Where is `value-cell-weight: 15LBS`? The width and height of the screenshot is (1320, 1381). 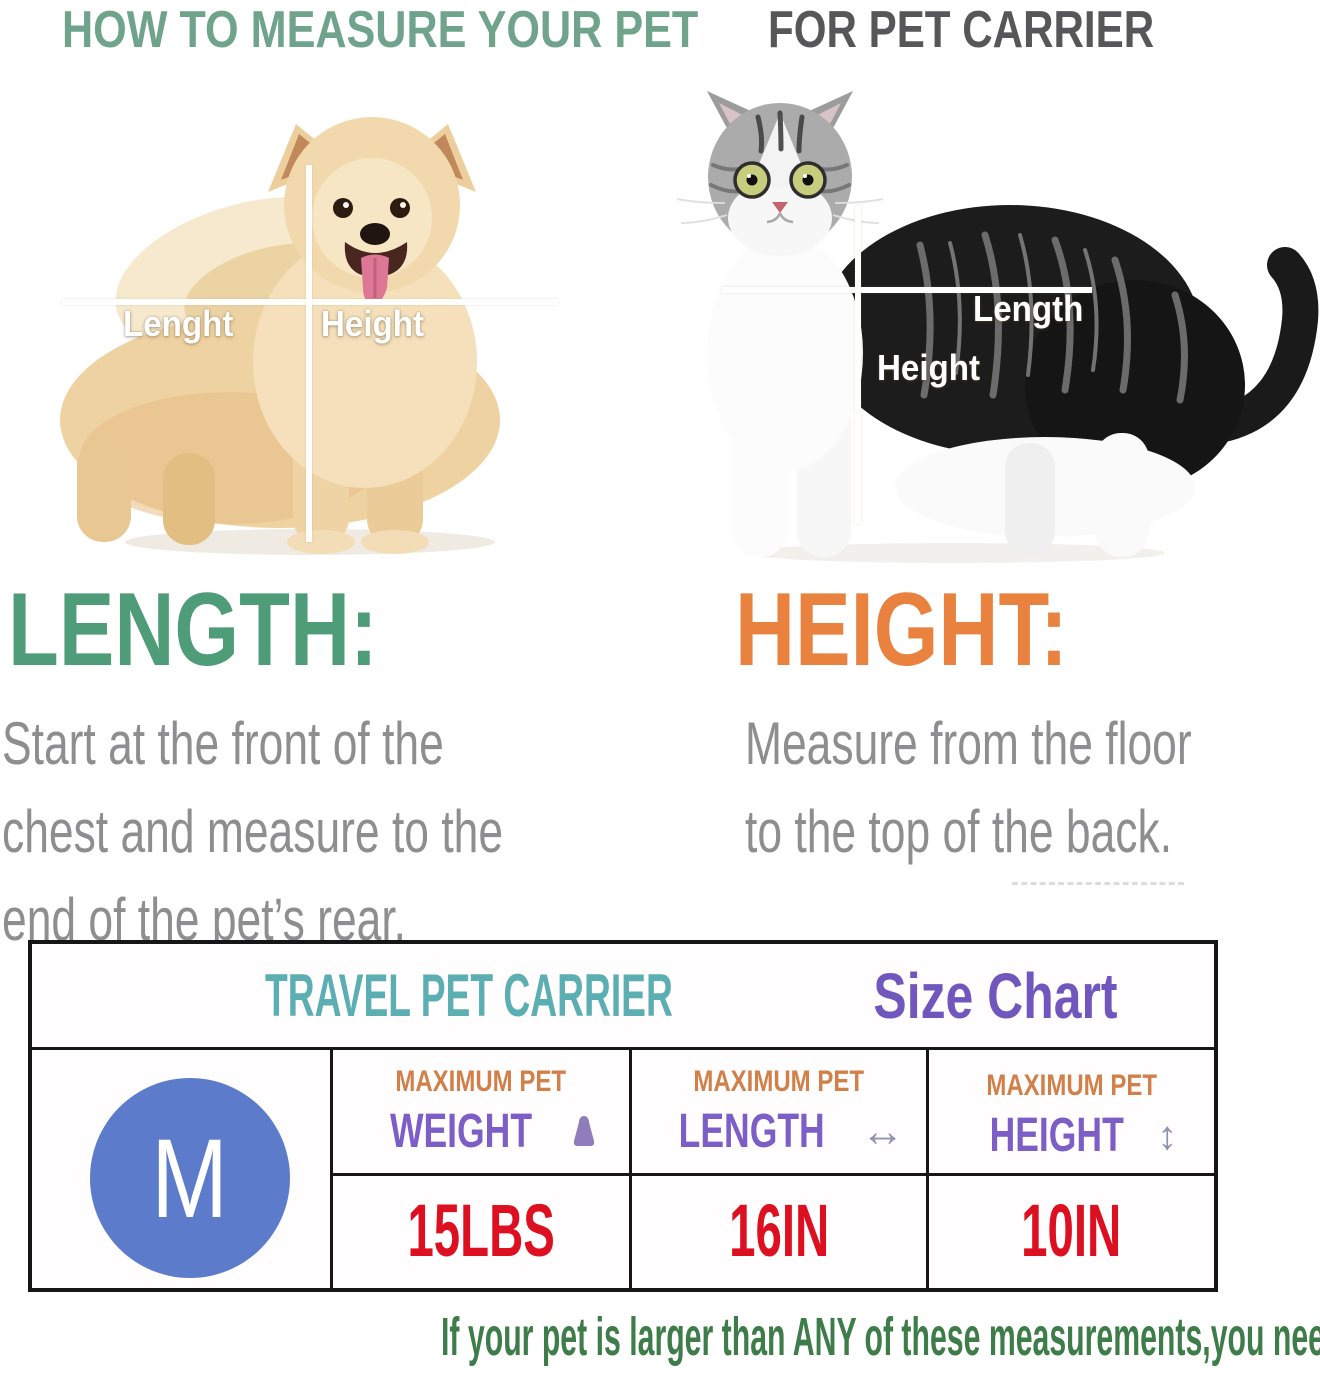
value-cell-weight: 15LBS is located at coordinates (481, 1230).